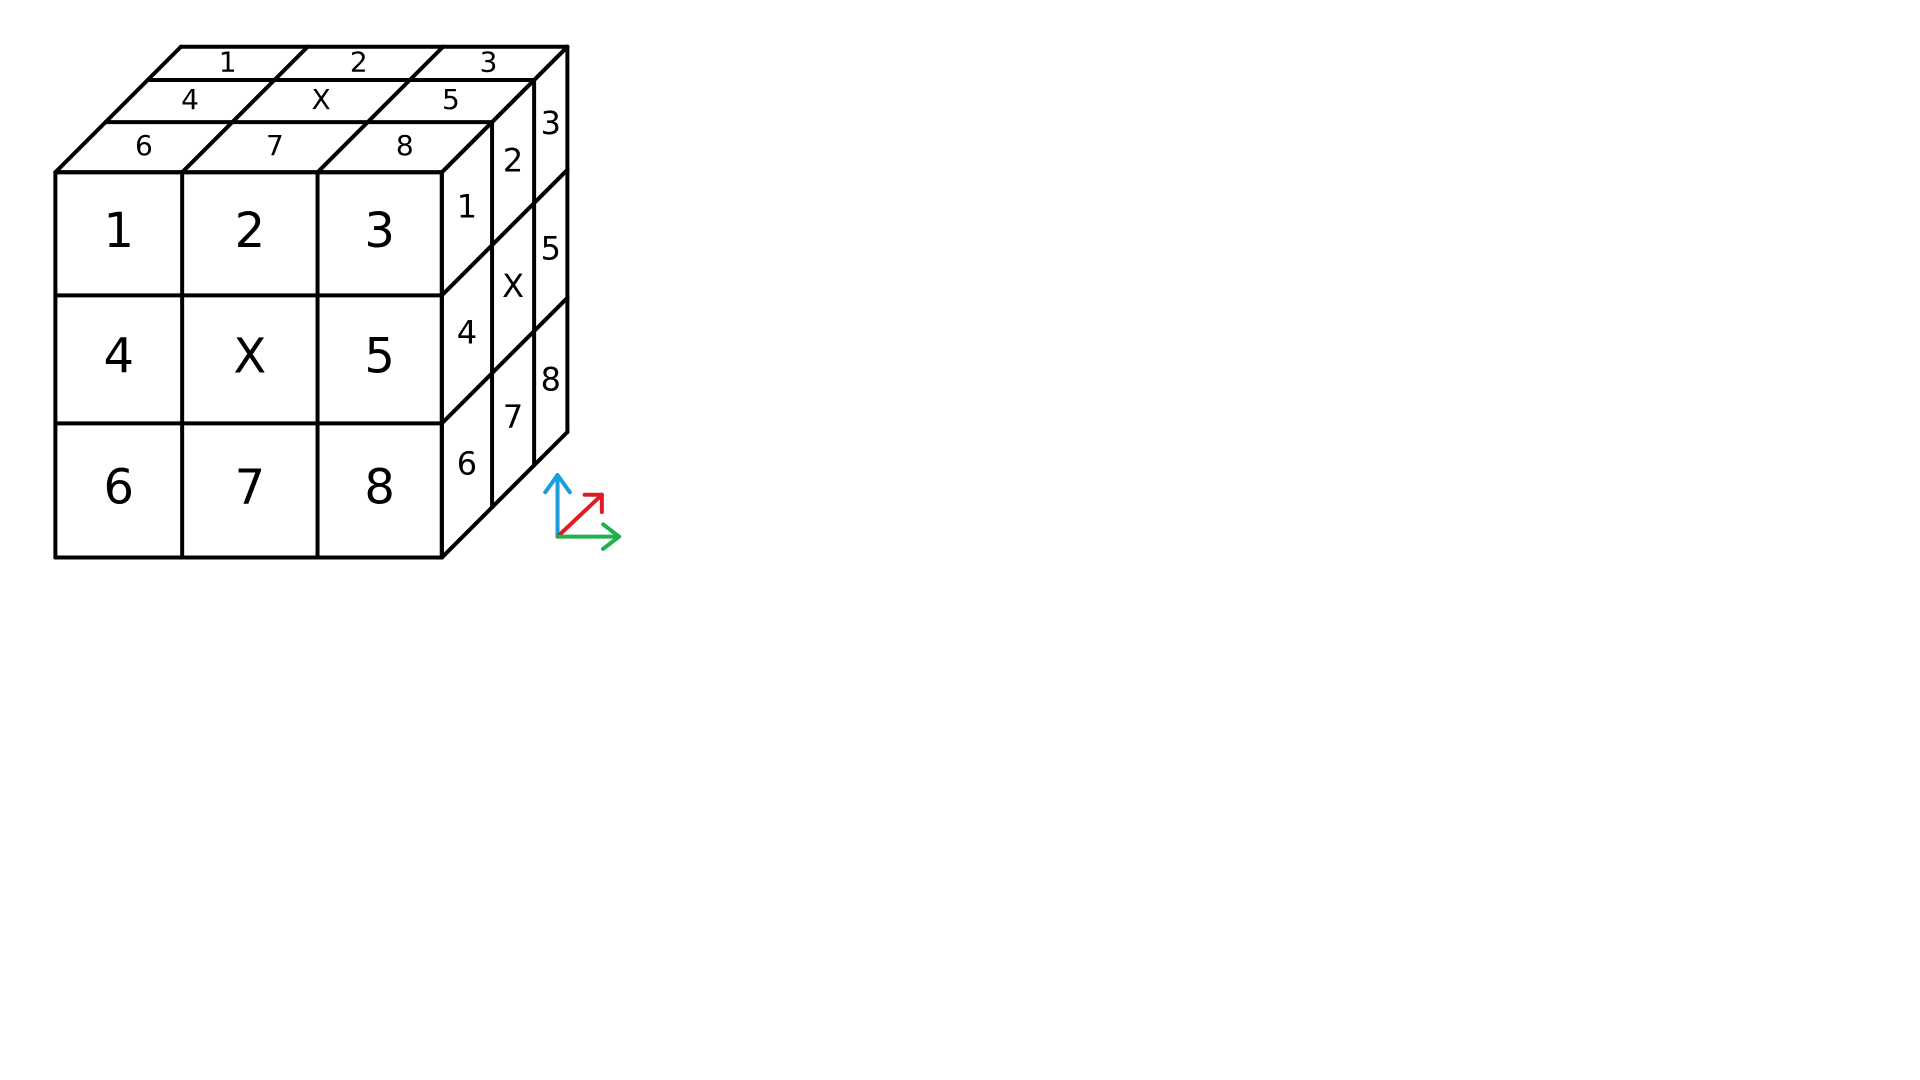 This screenshot has height=1080, width=1920. I want to click on top-cell-label: 4, so click(190, 99).